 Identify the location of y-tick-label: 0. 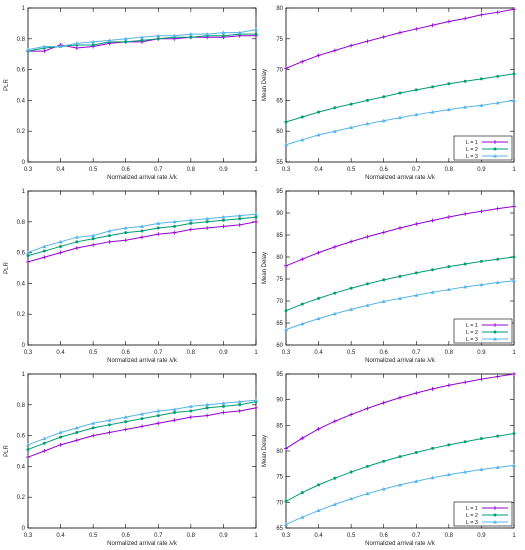
(24, 346).